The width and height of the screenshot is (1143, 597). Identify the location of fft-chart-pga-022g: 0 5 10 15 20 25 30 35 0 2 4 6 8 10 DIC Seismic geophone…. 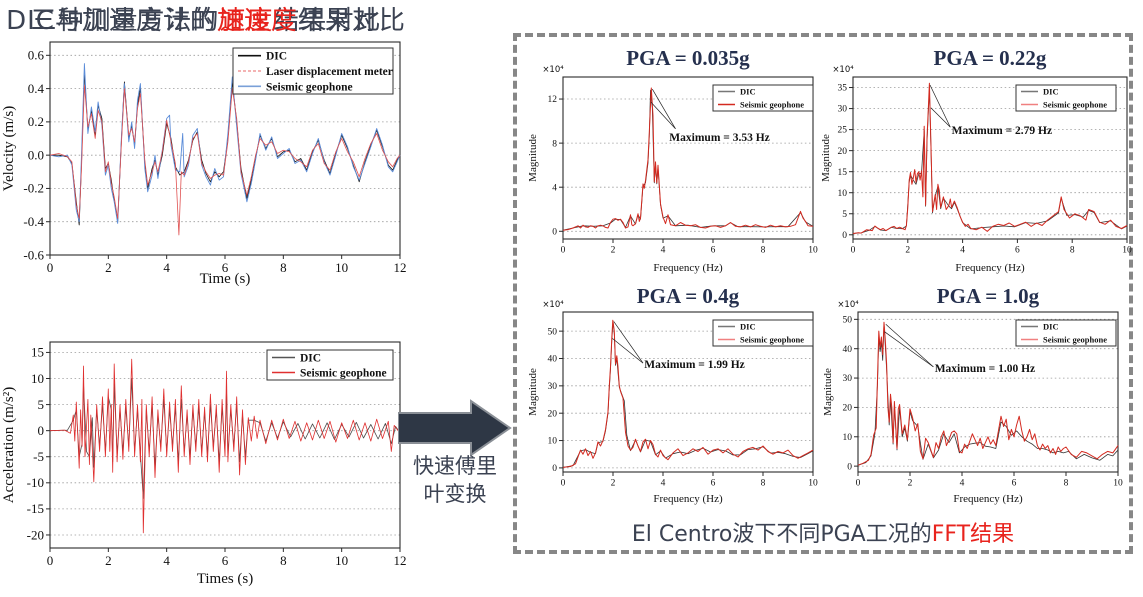
(976, 160).